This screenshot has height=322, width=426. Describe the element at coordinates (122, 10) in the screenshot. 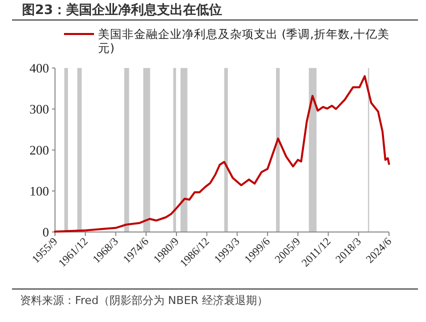

I see `chart-title: 图23：美国企业净利息支出在低位` at that location.